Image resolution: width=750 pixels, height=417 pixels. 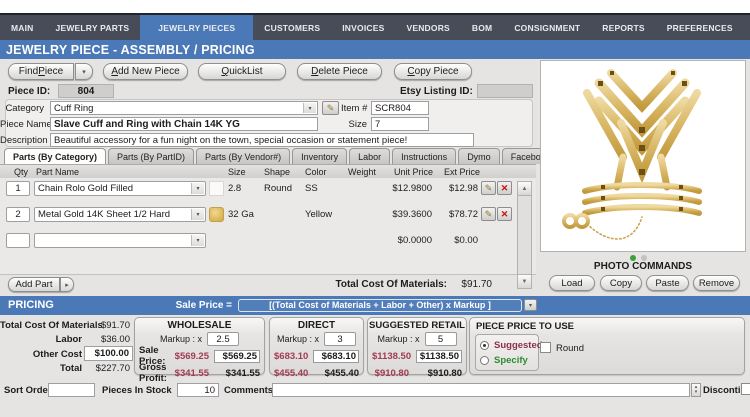 What do you see at coordinates (31, 305) in the screenshot?
I see `pricing-title: PRICING` at bounding box center [31, 305].